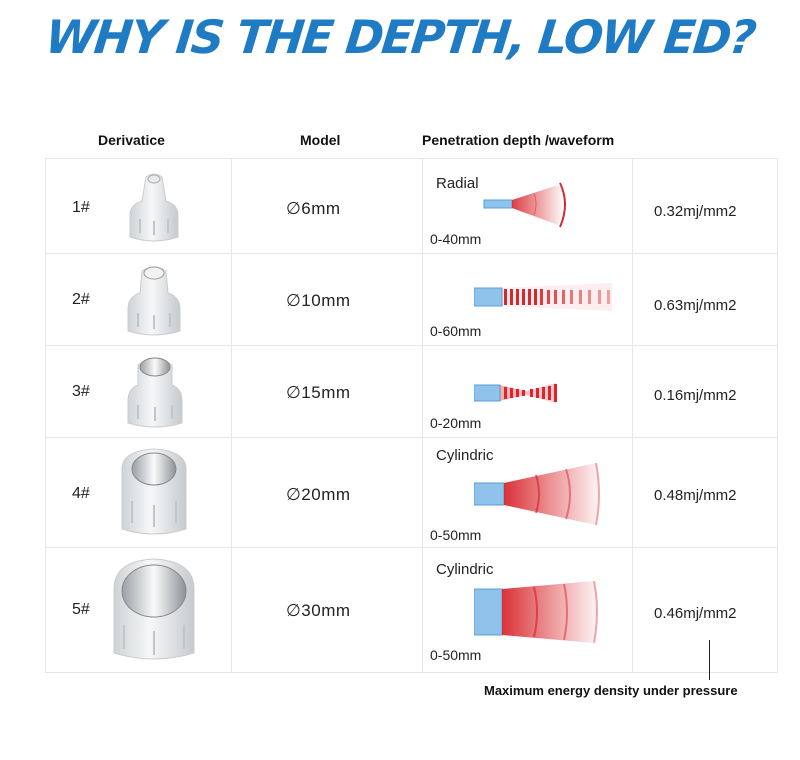 Image resolution: width=800 pixels, height=760 pixels. I want to click on model-size: ∅10mm, so click(318, 300).